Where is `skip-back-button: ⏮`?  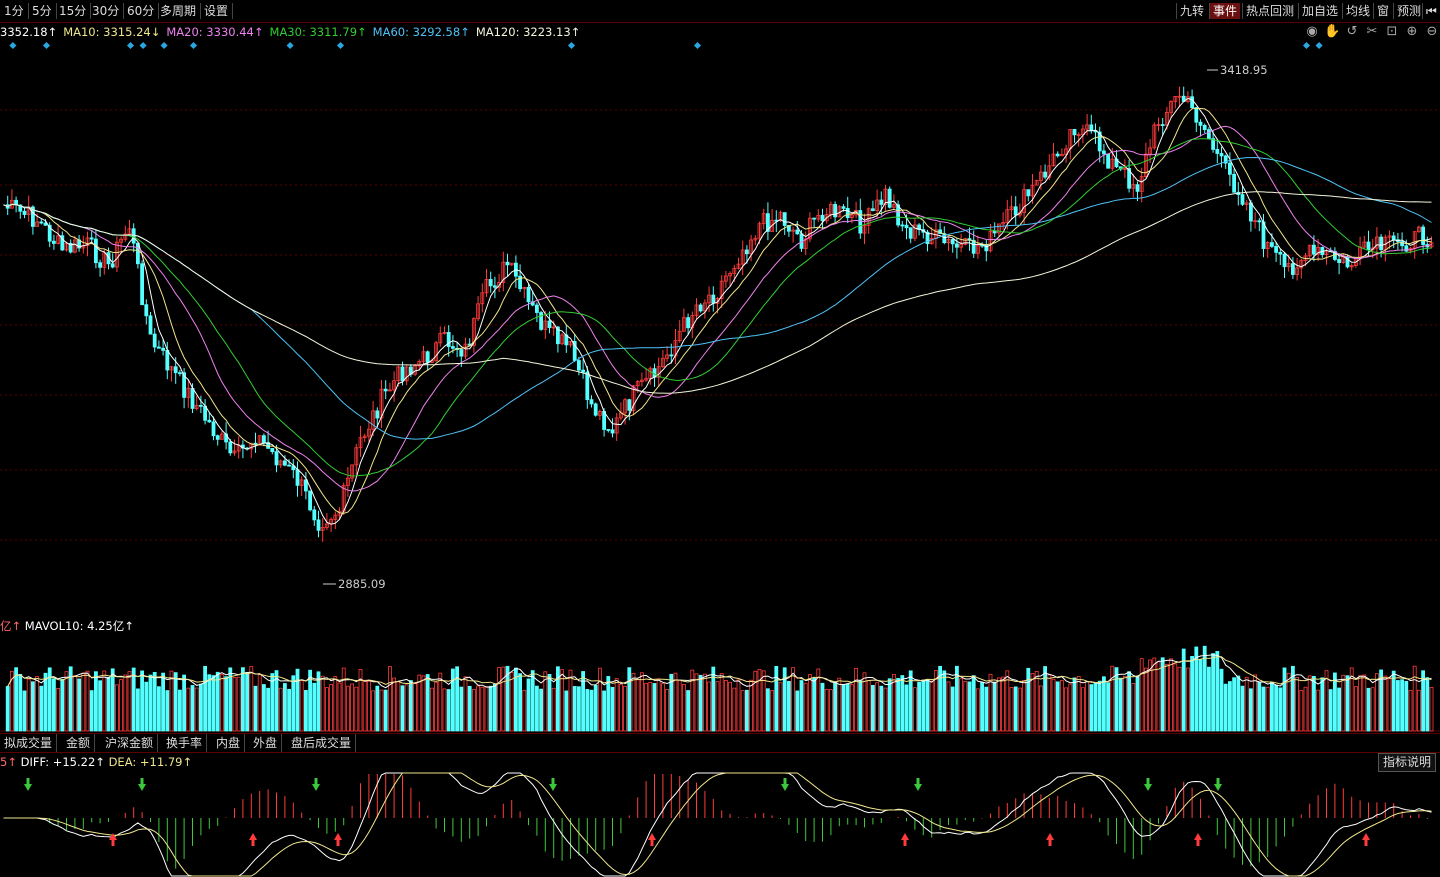
skip-back-button: ⏮ is located at coordinates (1431, 11).